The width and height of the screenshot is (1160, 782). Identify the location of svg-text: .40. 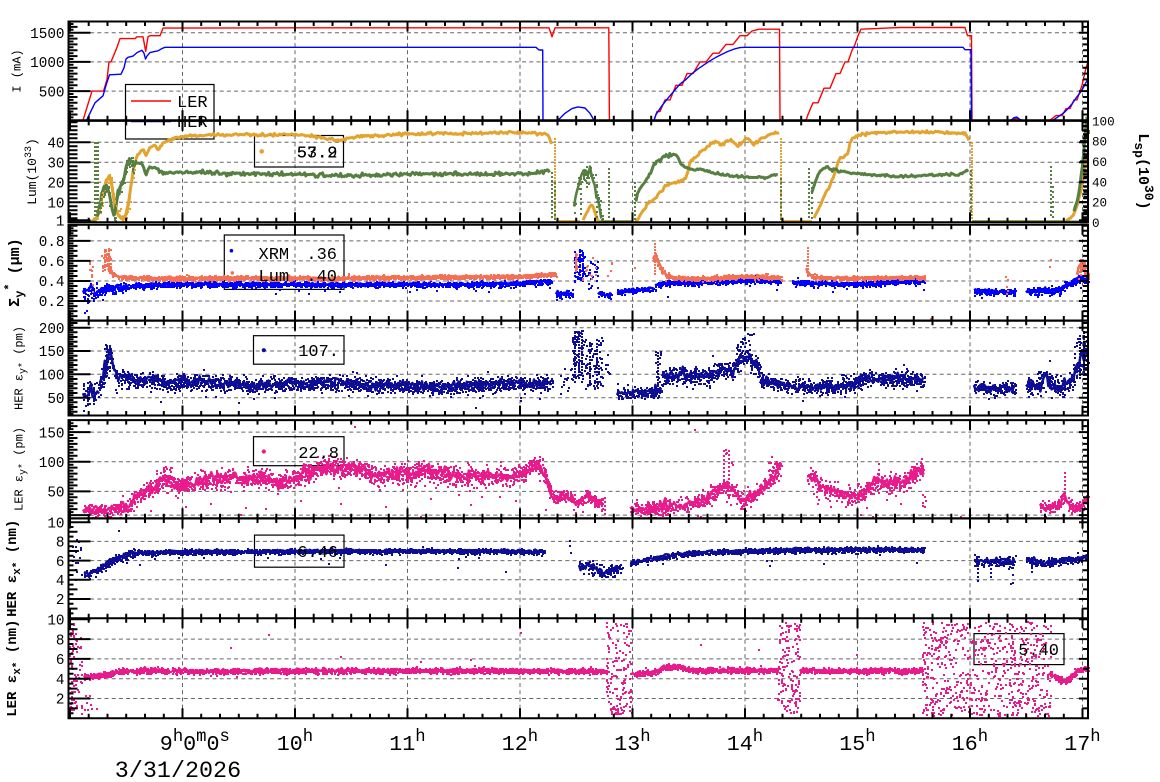
(321, 277).